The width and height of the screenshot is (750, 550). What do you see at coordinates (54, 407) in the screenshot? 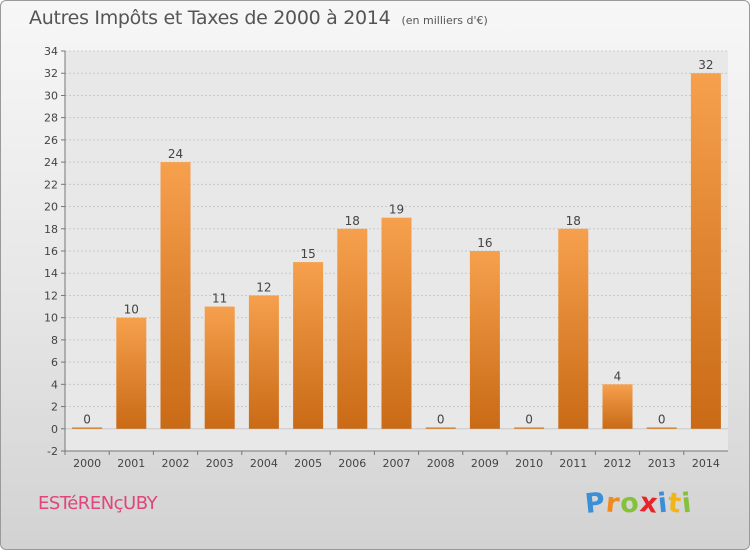
I see `y-tick-label: 2` at bounding box center [54, 407].